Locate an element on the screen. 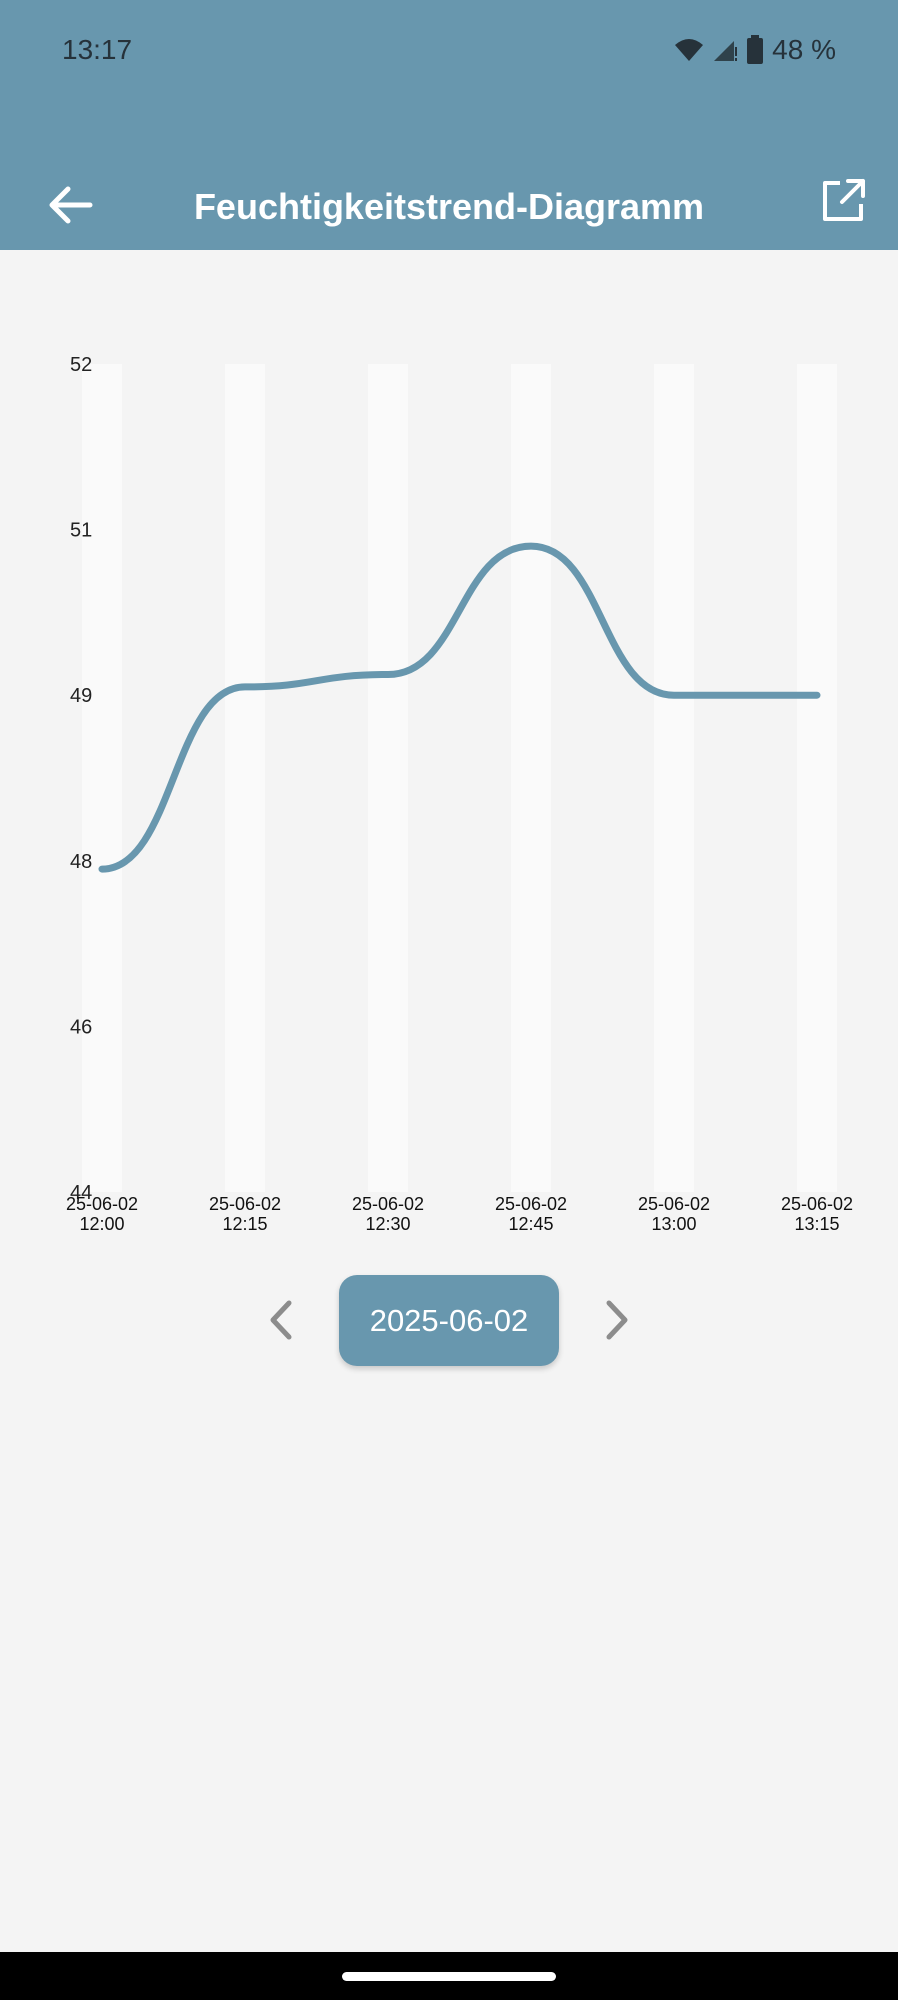 The image size is (898, 2000). y-tick-label: 51 is located at coordinates (81, 531).